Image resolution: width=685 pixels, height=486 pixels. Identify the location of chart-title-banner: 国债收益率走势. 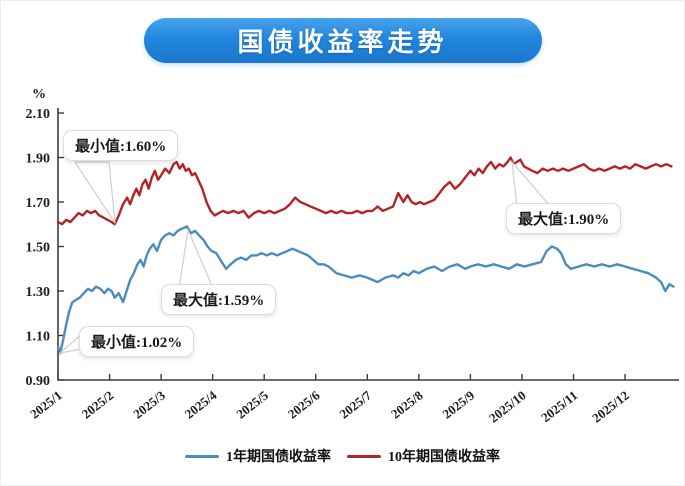
(342, 40).